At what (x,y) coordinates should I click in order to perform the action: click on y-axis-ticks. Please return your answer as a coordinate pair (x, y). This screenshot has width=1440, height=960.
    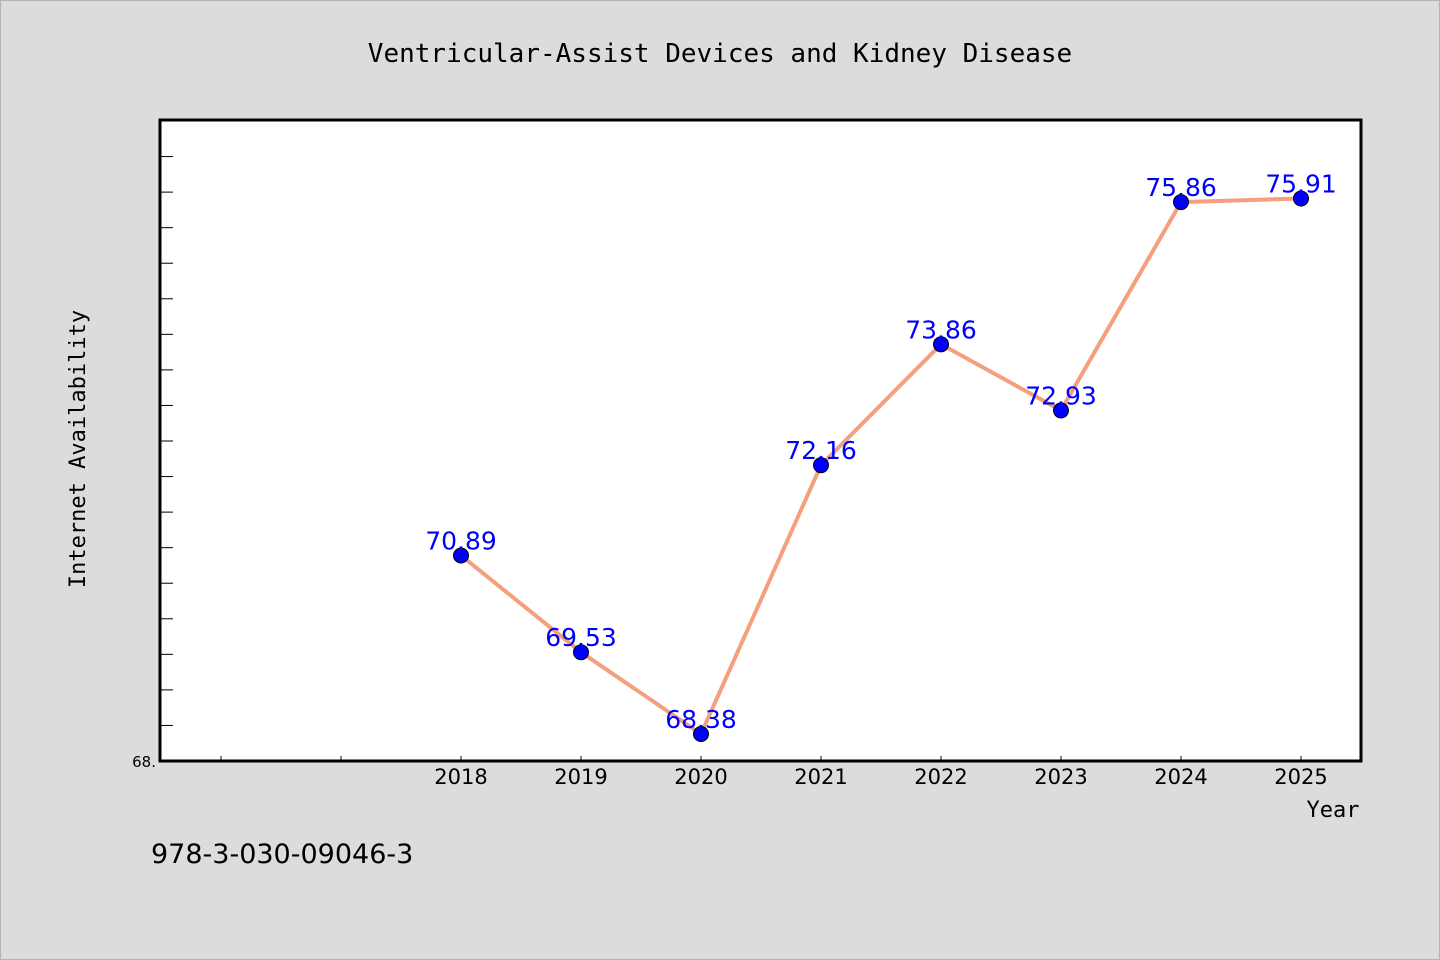
    Looking at the image, I should click on (167, 441).